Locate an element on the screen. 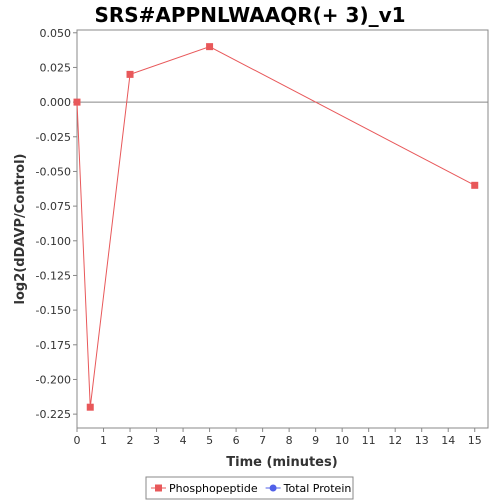 This screenshot has width=500, height=500. y-tick-label: -0.225 is located at coordinates (53, 414).